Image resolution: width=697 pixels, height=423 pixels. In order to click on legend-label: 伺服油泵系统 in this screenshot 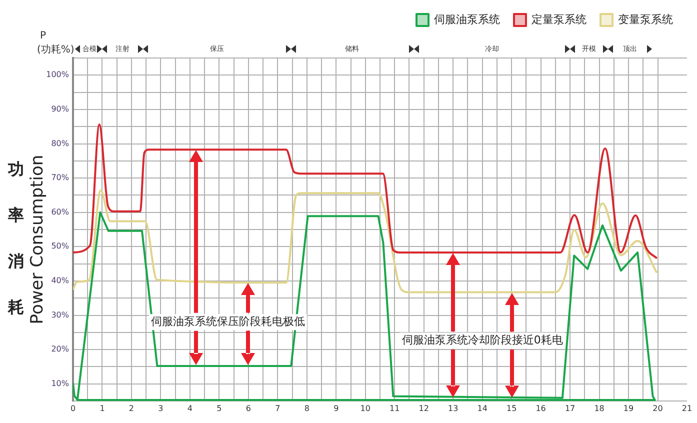, I will do `click(467, 19)`.